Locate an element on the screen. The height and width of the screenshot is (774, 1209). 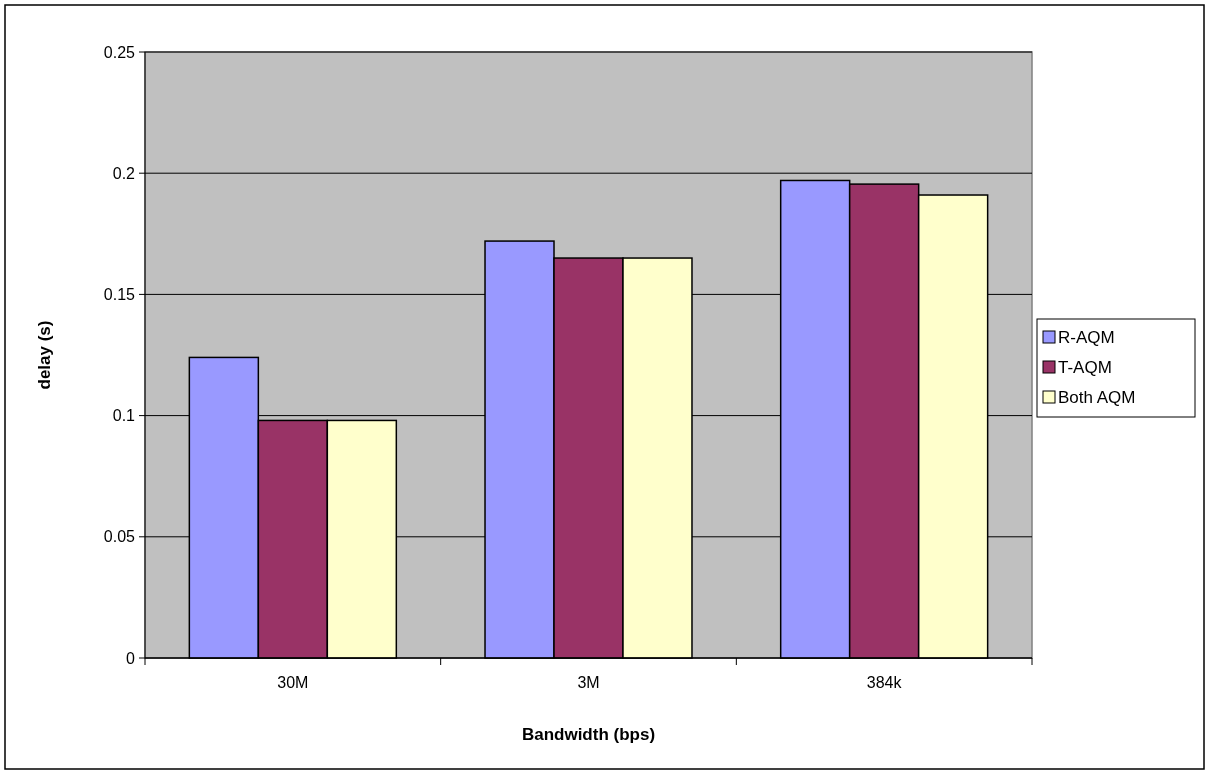
legend-label: T-AQM is located at coordinates (1085, 367).